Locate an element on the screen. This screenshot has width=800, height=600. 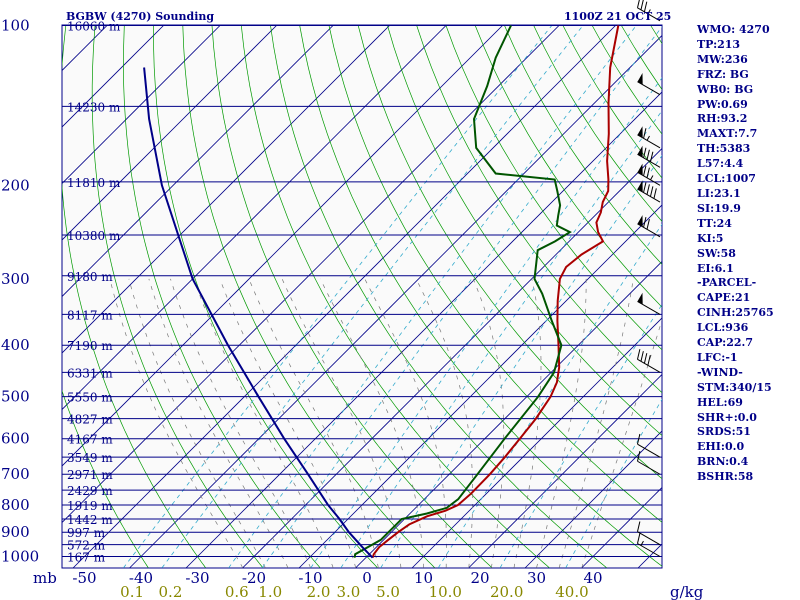
pressure-tick-label: 400 is located at coordinates (15, 345).